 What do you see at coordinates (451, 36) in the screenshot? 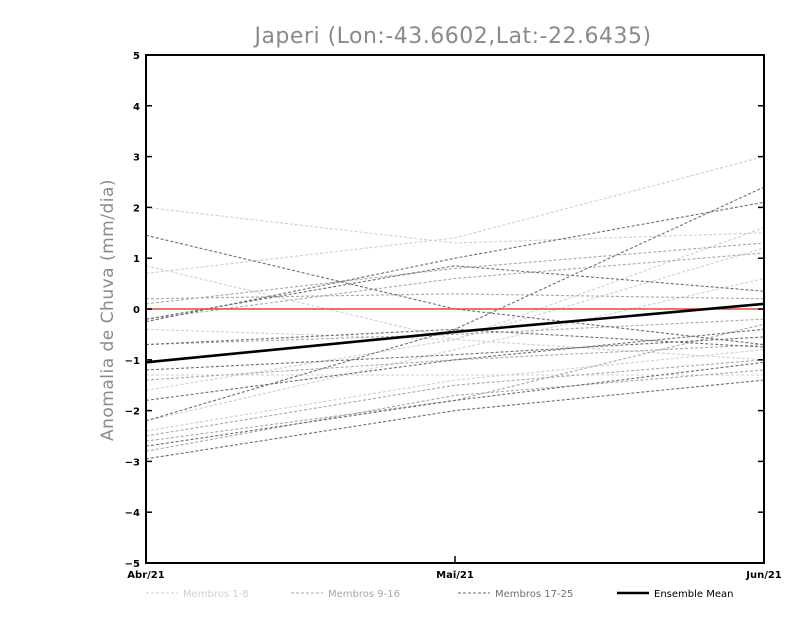
I see `chart-title: Japeri (Lon:-43.6602,Lat:-22.6435)` at bounding box center [451, 36].